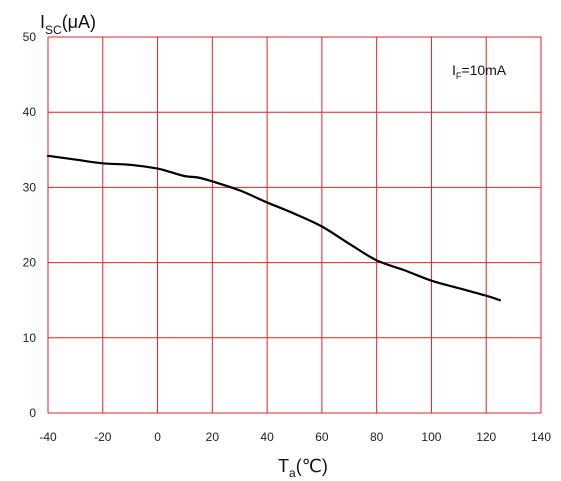  What do you see at coordinates (283, 466) in the screenshot?
I see `x-axis-title-main: T` at bounding box center [283, 466].